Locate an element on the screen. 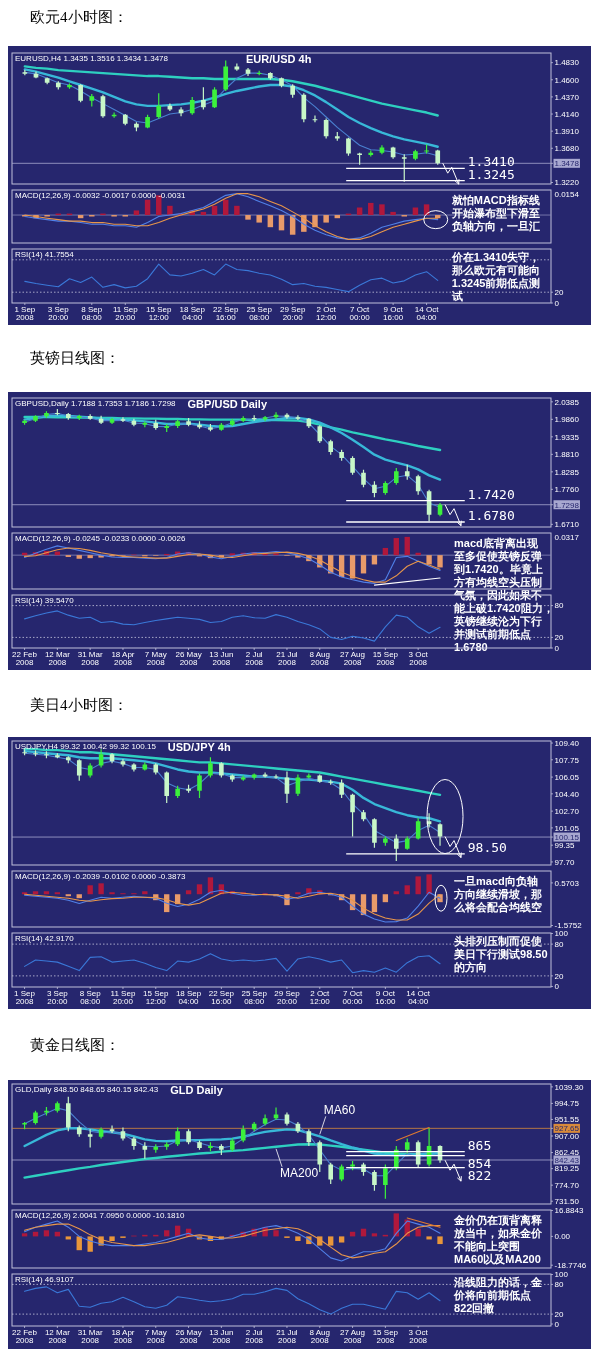 This screenshot has width=592, height=1358. x-tick-label: 12 Mar 2008 is located at coordinates (57, 1336).